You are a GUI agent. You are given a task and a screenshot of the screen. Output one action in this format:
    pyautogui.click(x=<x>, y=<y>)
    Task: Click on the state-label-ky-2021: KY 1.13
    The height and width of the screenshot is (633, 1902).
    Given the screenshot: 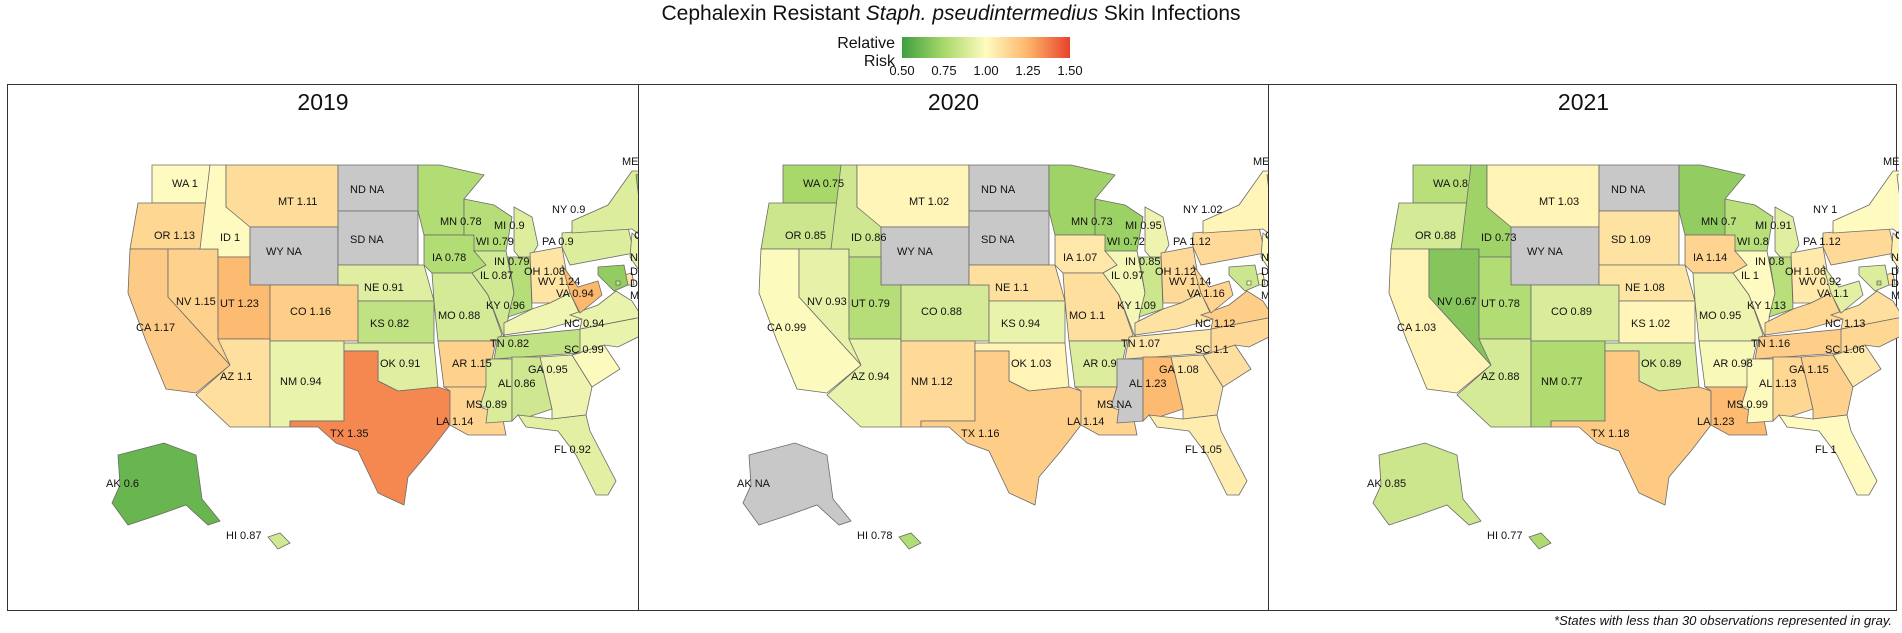 What is the action you would take?
    pyautogui.click(x=1766, y=306)
    